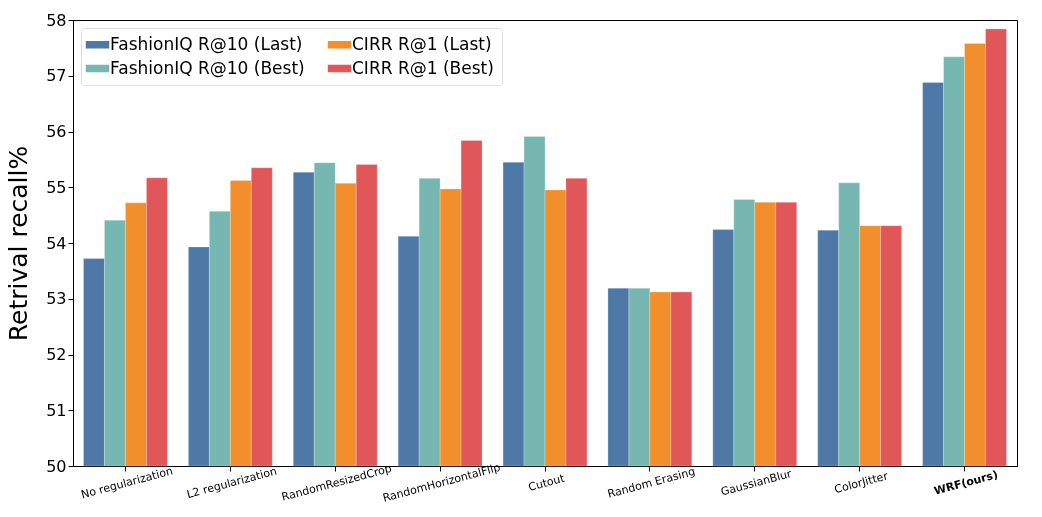  What do you see at coordinates (19, 243) in the screenshot?
I see `y-axis-title: Retrival recall%` at bounding box center [19, 243].